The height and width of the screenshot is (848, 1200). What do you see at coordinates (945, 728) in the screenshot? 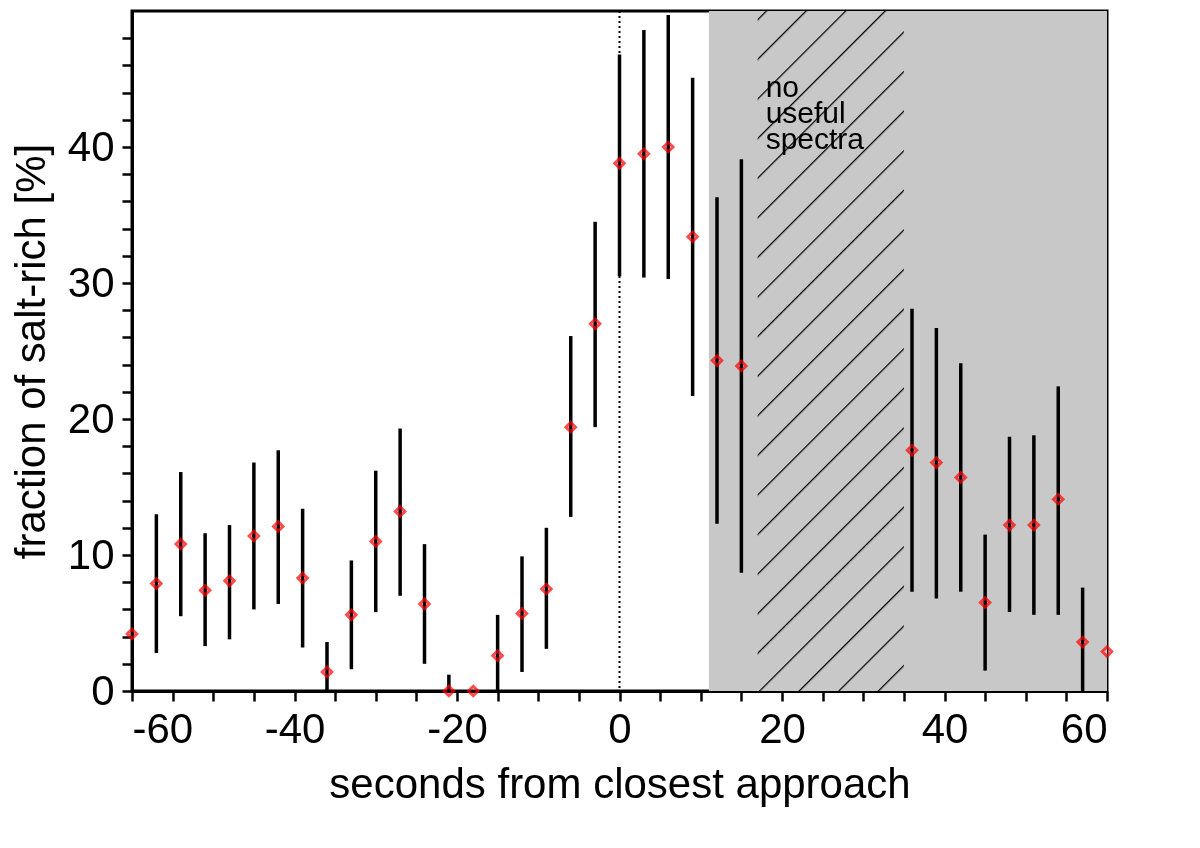
I see `x-tick-label: 40` at bounding box center [945, 728].